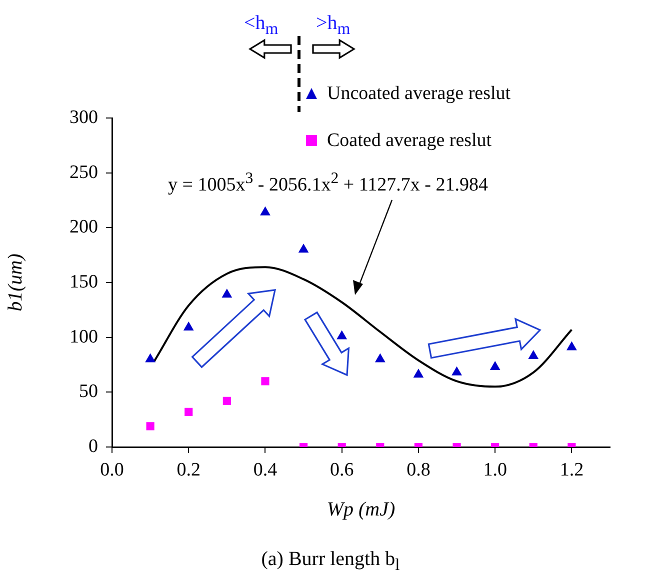 The image size is (661, 586). Describe the element at coordinates (84, 172) in the screenshot. I see `y-tick-label: 250` at that location.